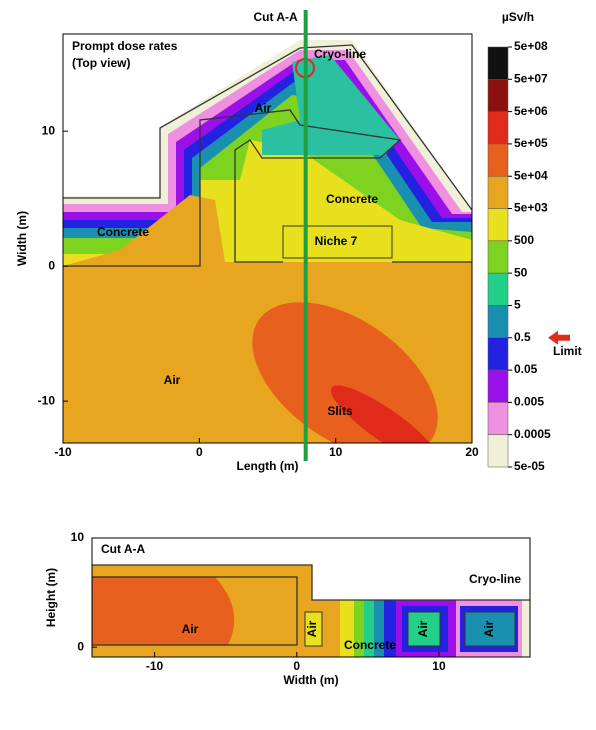  I want to click on cut-label: Cut A-A, so click(275, 17).